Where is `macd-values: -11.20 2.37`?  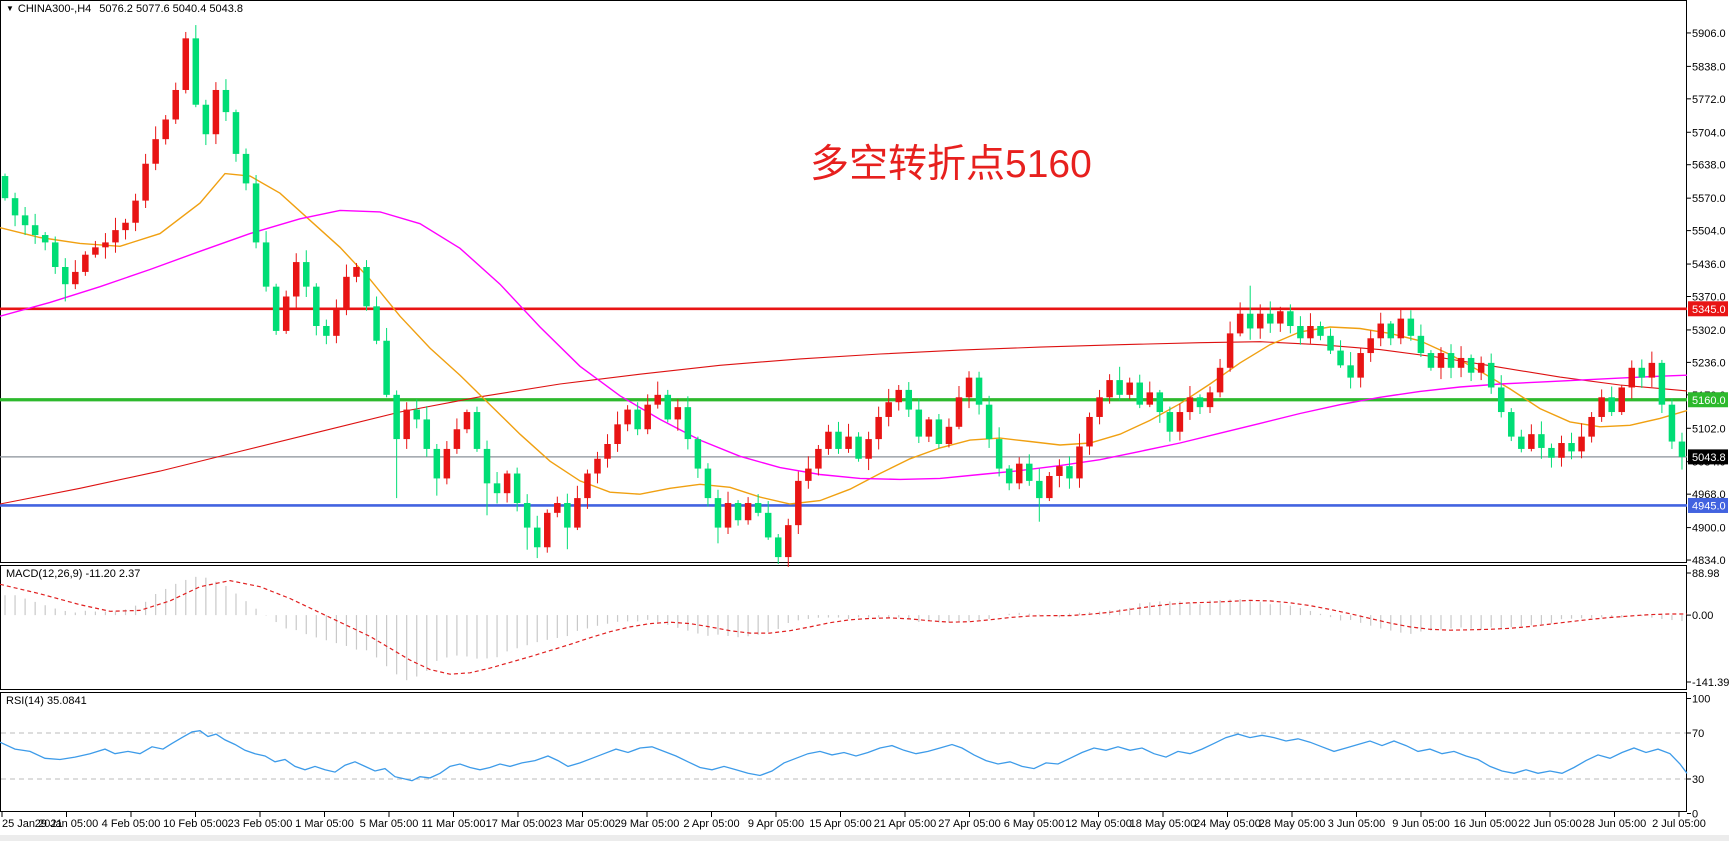 macd-values: -11.20 2.37 is located at coordinates (113, 574).